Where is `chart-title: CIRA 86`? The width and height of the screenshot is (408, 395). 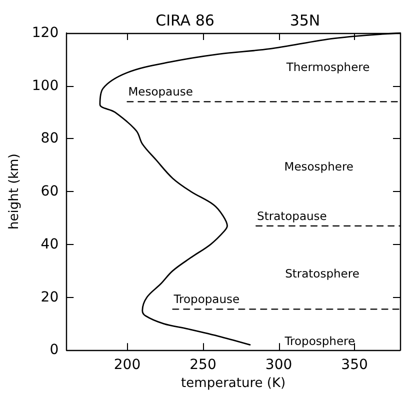 chart-title: CIRA 86 is located at coordinates (185, 21).